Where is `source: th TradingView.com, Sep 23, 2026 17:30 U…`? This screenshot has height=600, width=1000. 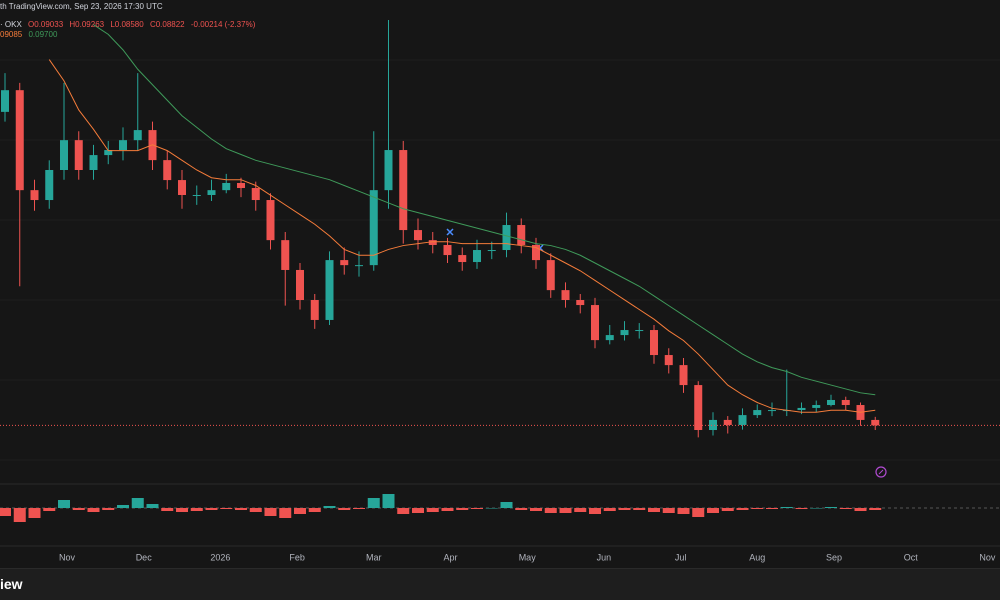 source: th TradingView.com, Sep 23, 2026 17:30 U… is located at coordinates (81, 6).